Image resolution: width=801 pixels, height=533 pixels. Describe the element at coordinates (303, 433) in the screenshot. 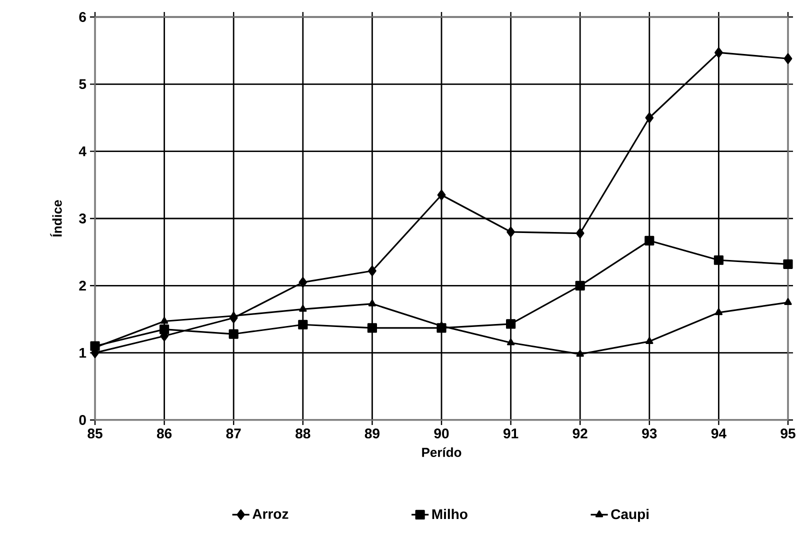

I see `x-tick-label: 88` at that location.